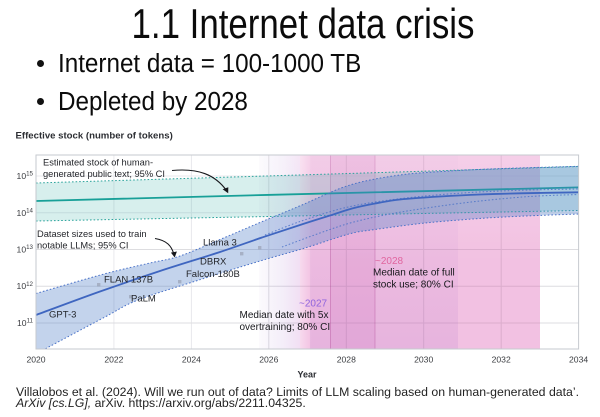 This screenshot has height=417, width=600. What do you see at coordinates (191, 360) in the screenshot?
I see `svg-text: 2024` at bounding box center [191, 360].